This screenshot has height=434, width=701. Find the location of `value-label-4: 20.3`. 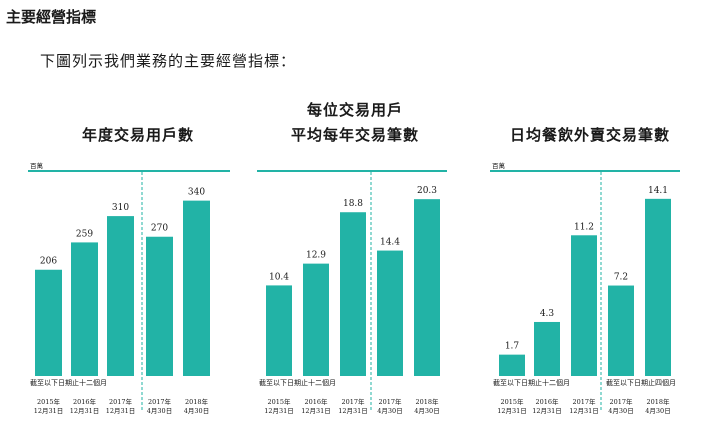

value-label-4: 20.3 is located at coordinates (427, 191).